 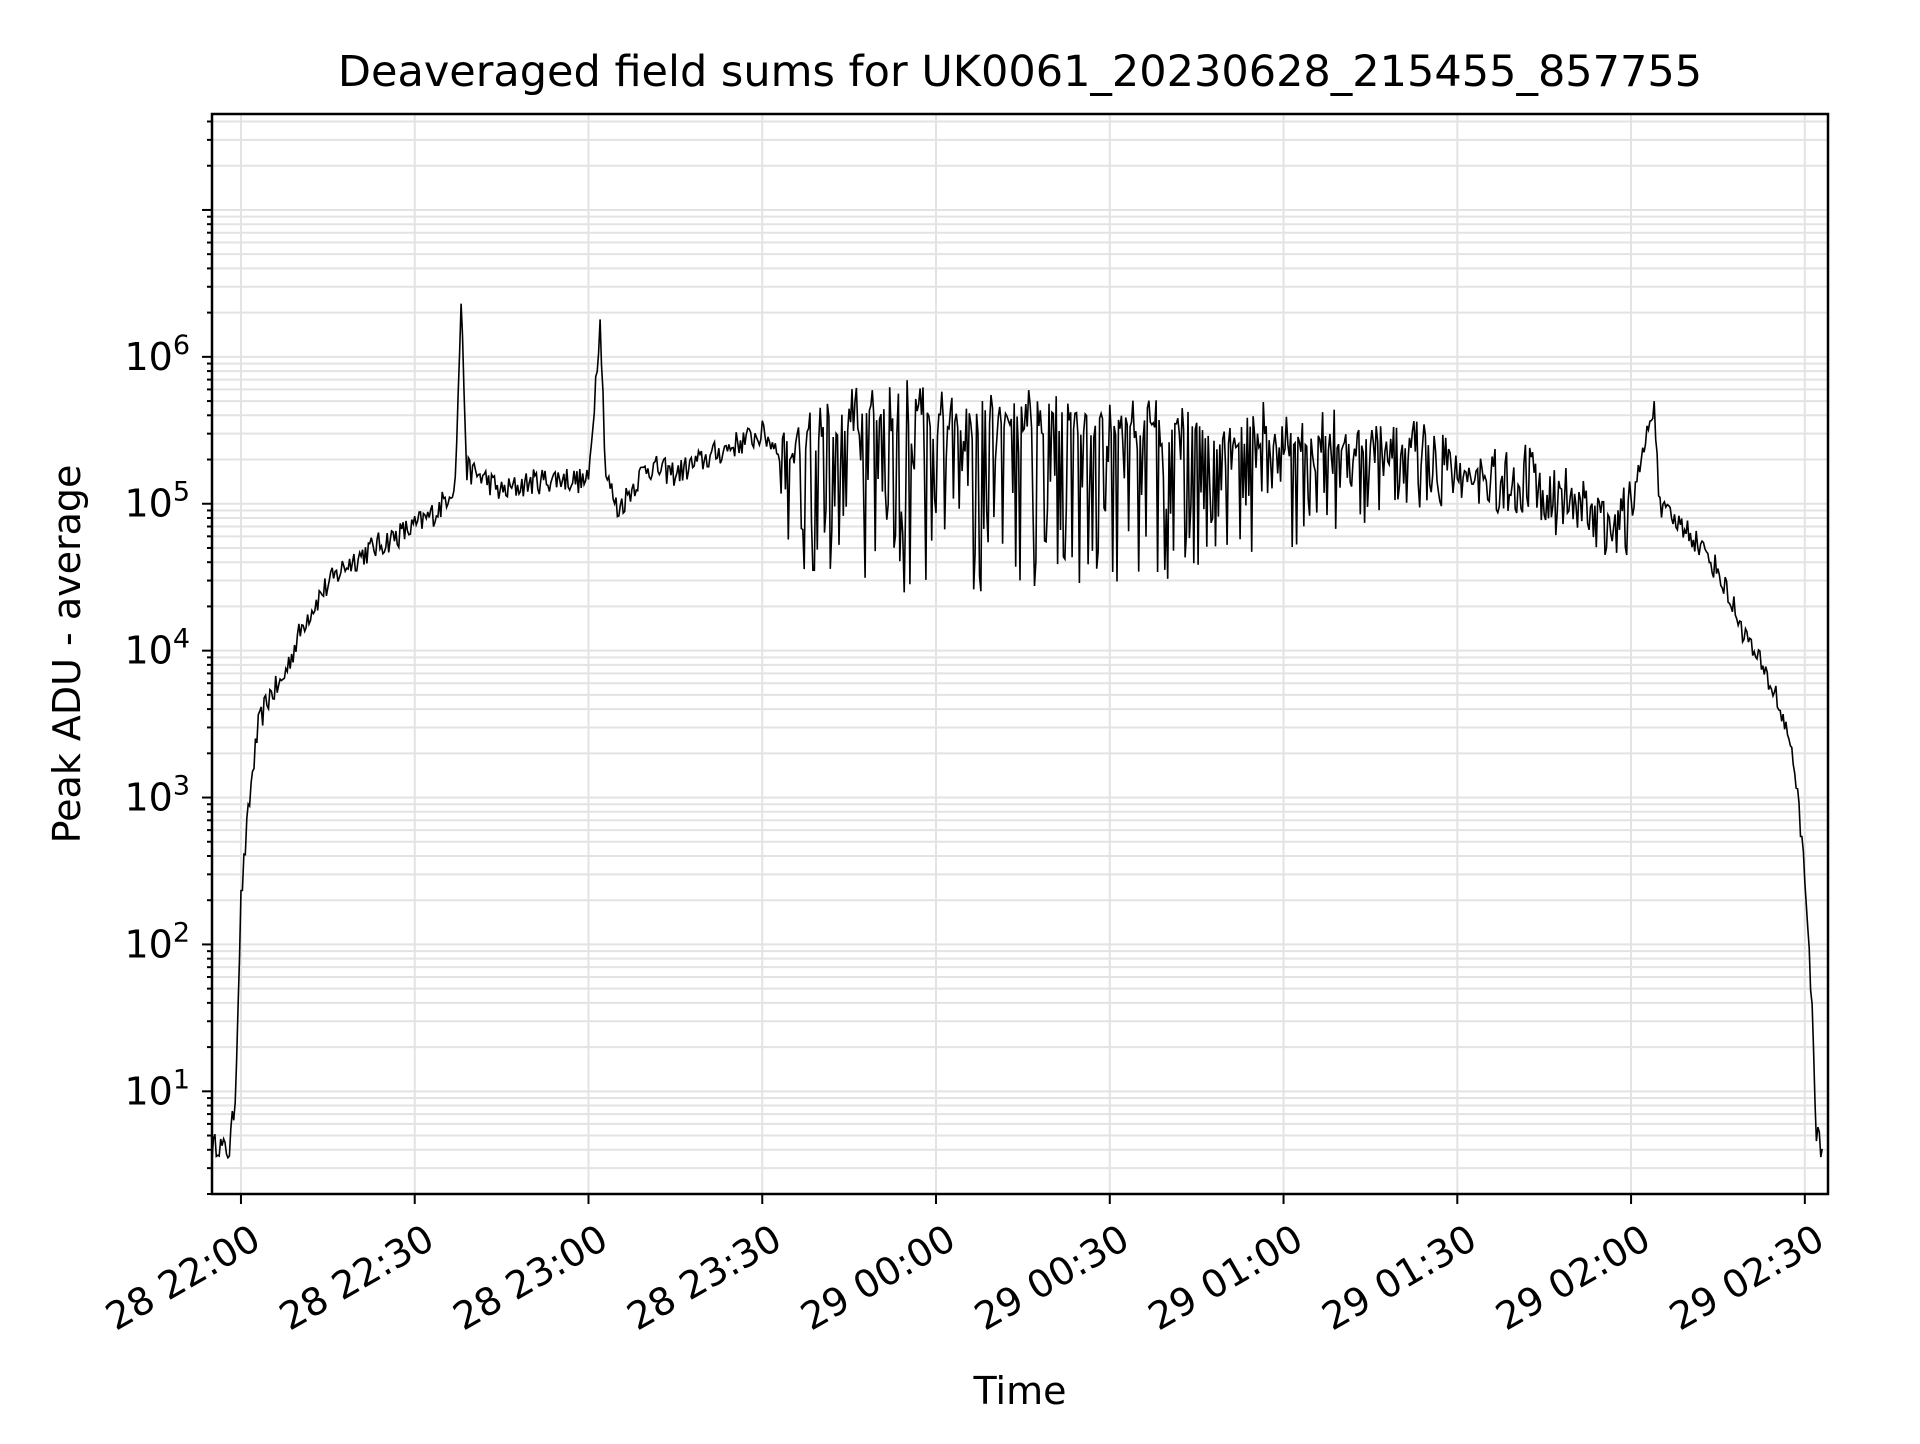 What do you see at coordinates (181, 932) in the screenshot?
I see `y-tick-exponent: 2` at bounding box center [181, 932].